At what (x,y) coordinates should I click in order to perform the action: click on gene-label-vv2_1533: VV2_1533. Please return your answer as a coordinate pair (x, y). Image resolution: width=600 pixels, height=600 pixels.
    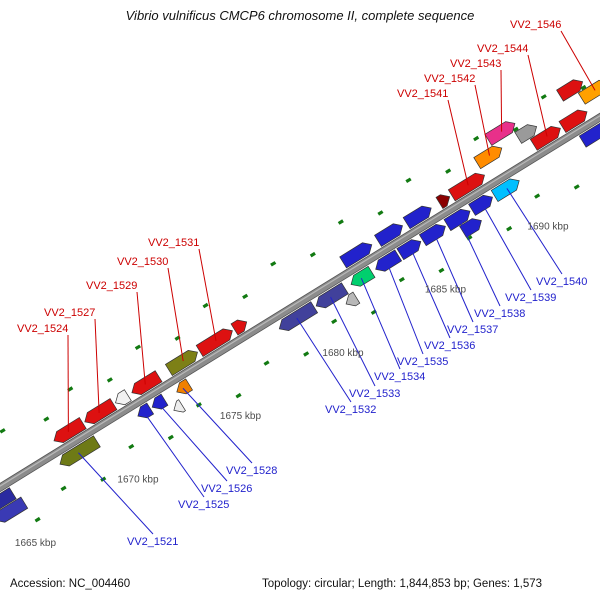
    Looking at the image, I should click on (374, 394).